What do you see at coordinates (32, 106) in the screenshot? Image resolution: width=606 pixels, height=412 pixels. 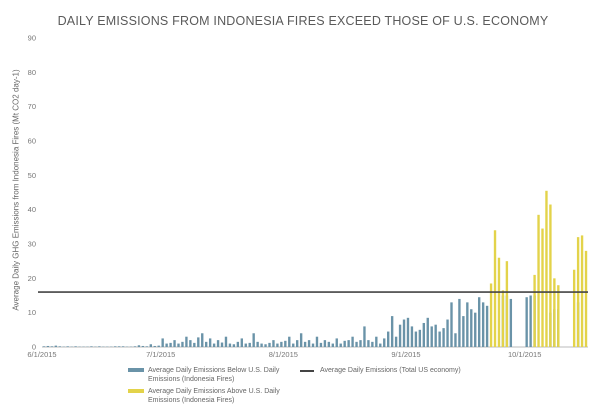 I see `y-tick-label: 70` at bounding box center [32, 106].